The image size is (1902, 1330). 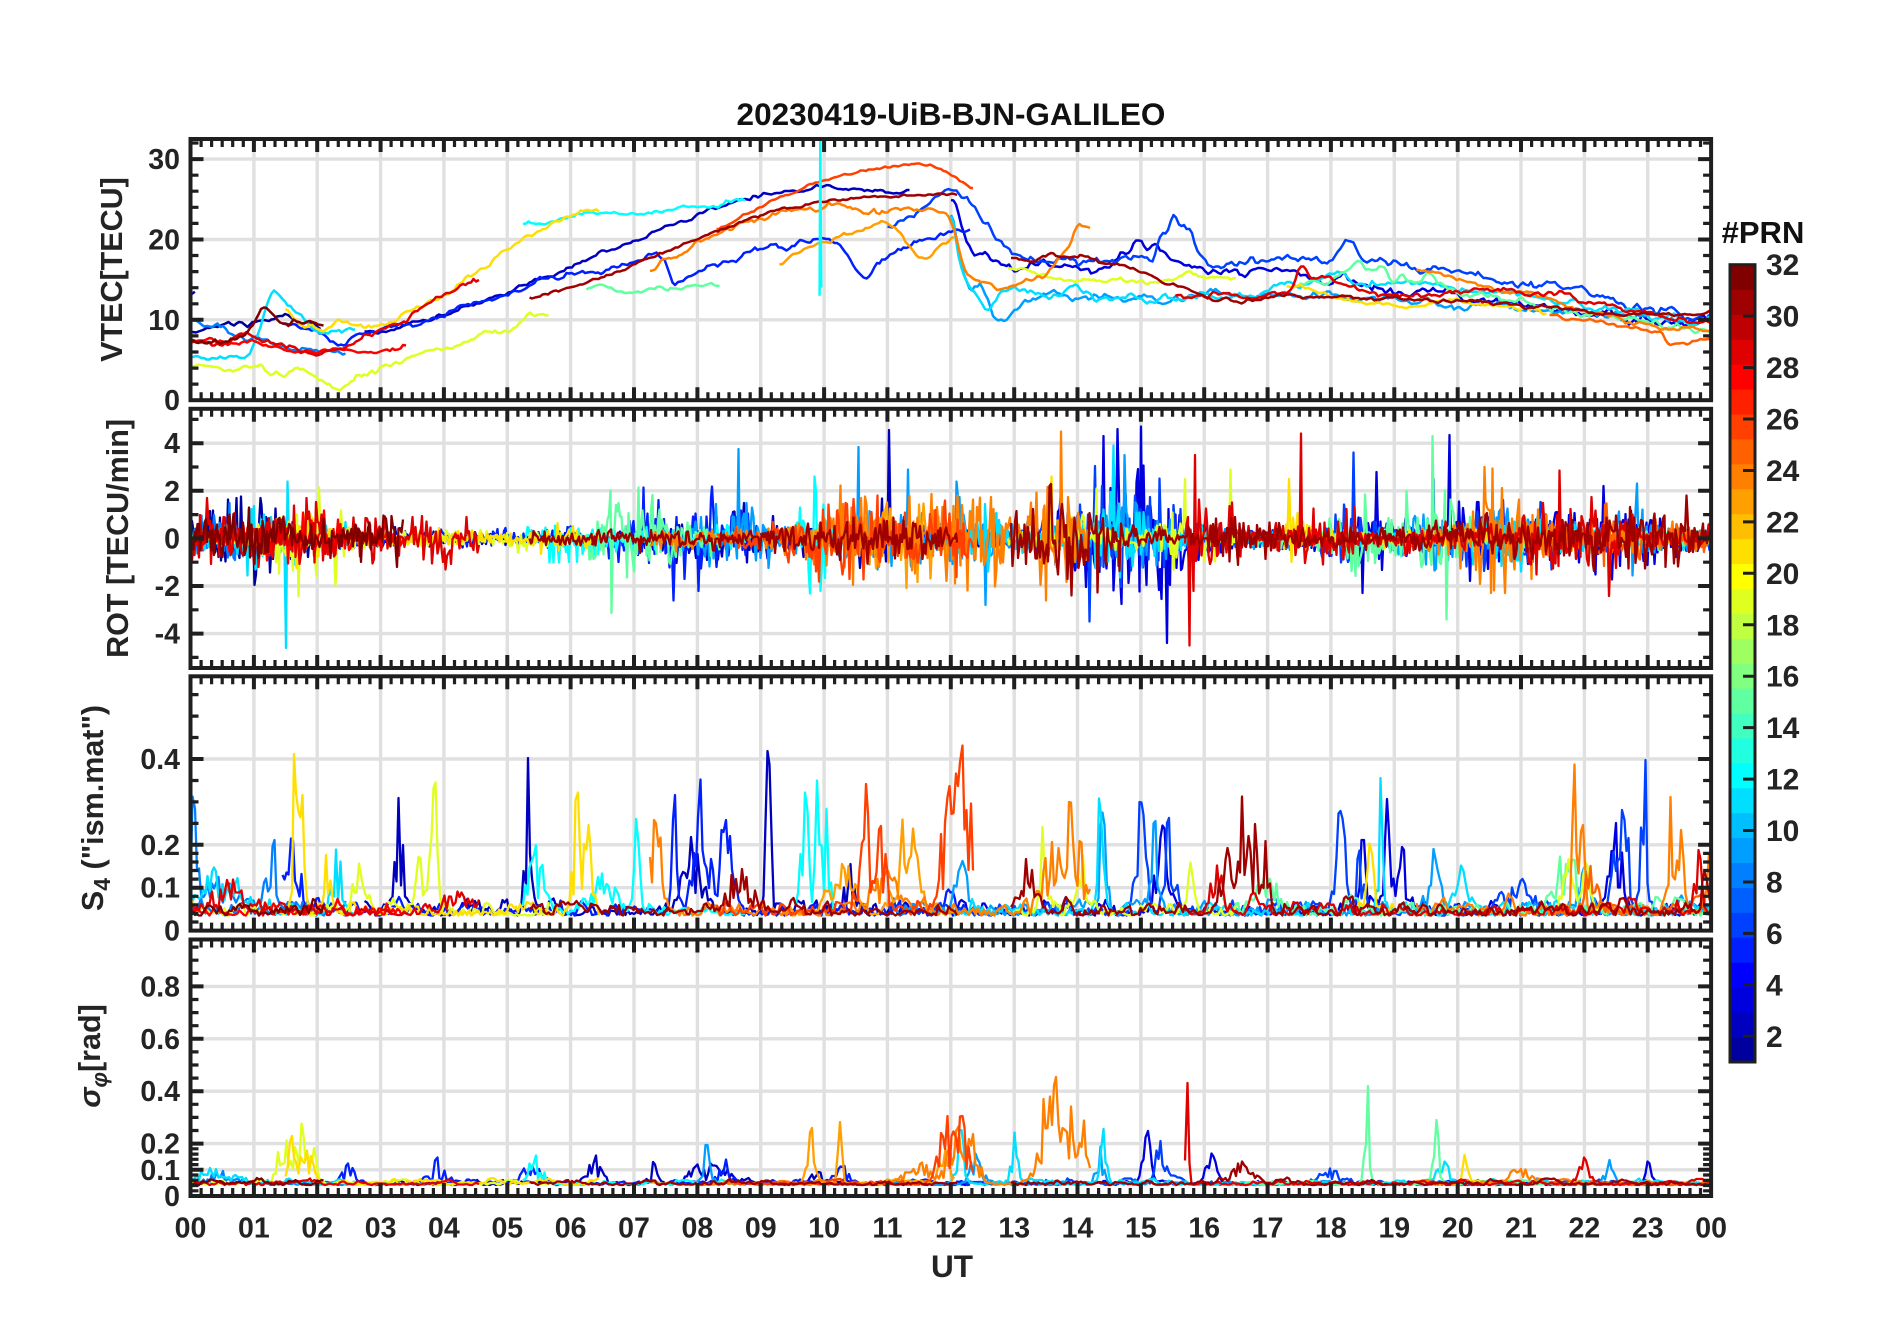 What do you see at coordinates (1268, 1229) in the screenshot?
I see `svg-text: 17` at bounding box center [1268, 1229].